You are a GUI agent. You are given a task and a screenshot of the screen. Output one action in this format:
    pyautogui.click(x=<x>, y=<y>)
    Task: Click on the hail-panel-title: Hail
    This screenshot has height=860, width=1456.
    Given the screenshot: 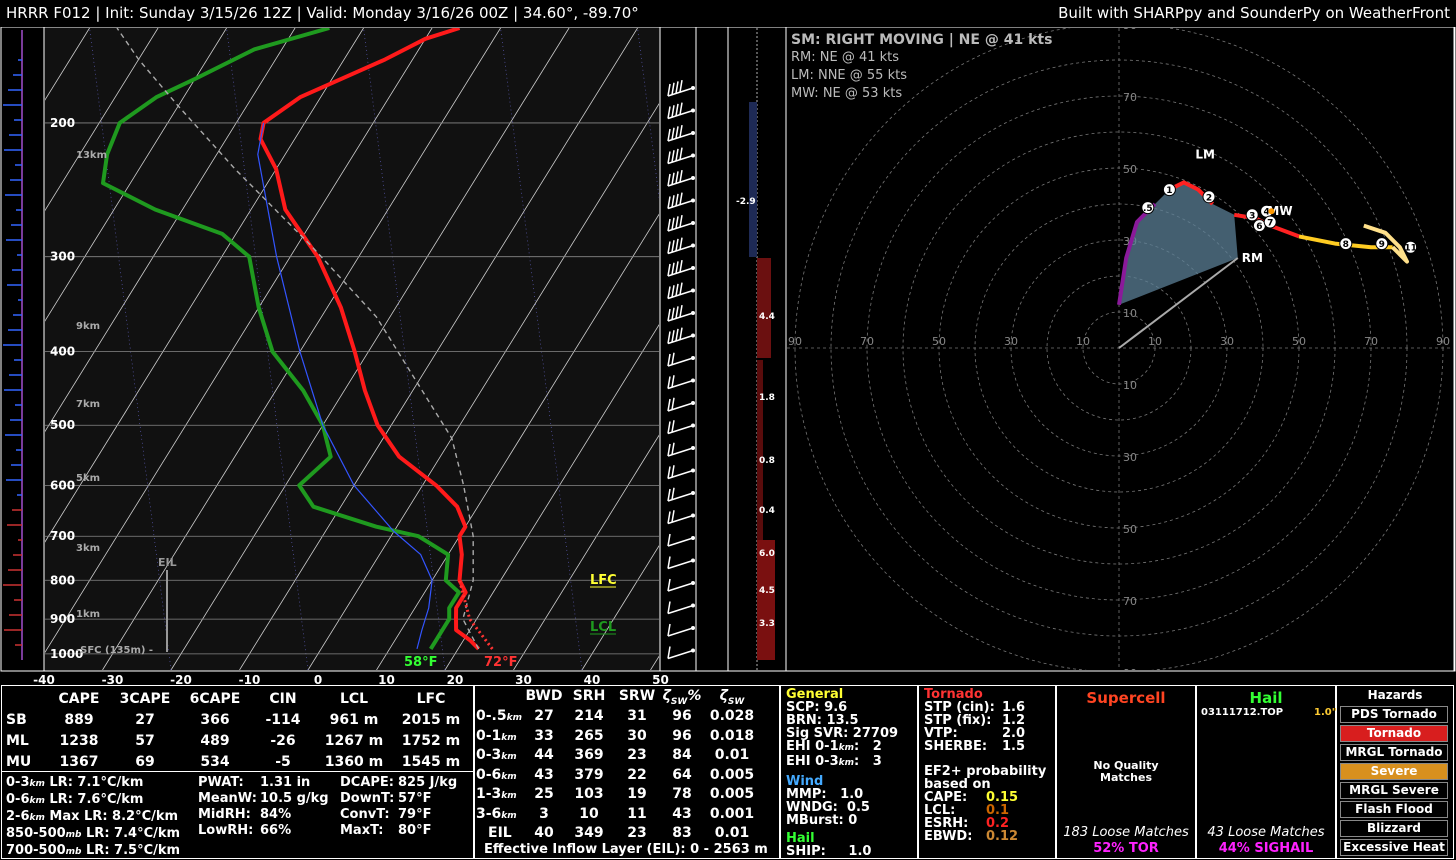 What is the action you would take?
    pyautogui.click(x=1266, y=698)
    